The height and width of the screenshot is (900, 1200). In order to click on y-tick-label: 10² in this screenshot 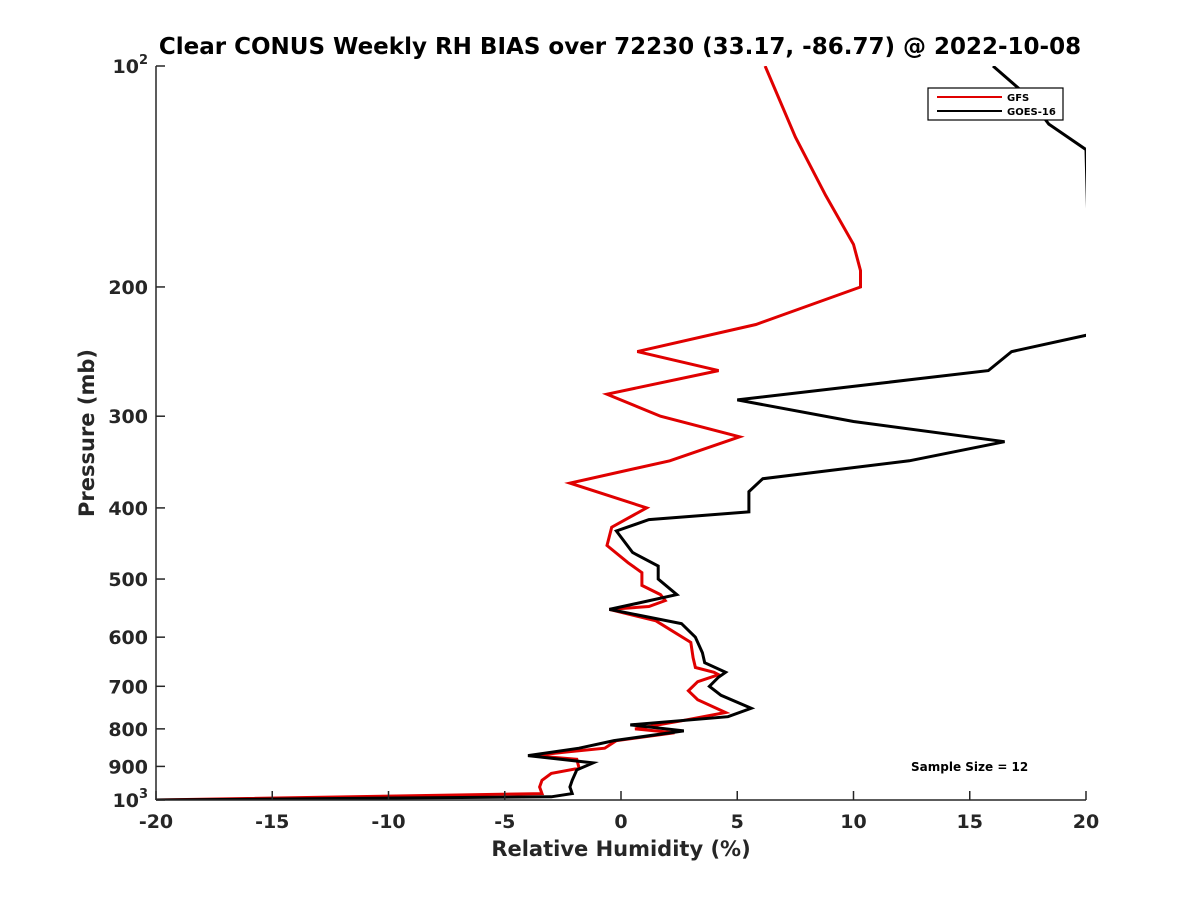, I will do `click(131, 65)`.